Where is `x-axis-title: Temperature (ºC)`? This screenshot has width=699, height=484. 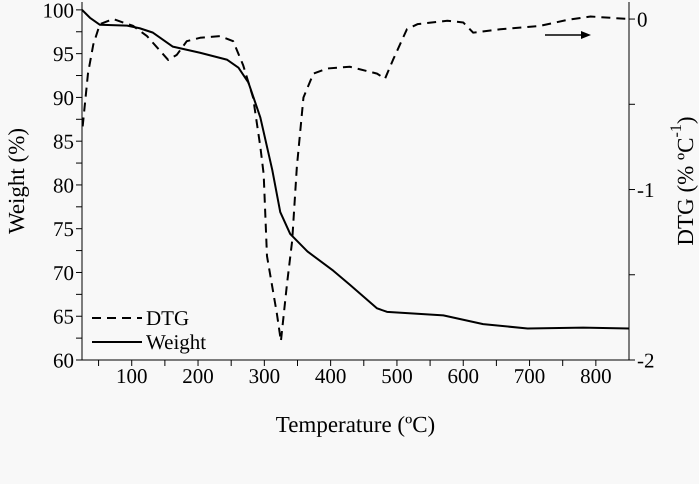
x-axis-title: Temperature (ºC) is located at coordinates (356, 424).